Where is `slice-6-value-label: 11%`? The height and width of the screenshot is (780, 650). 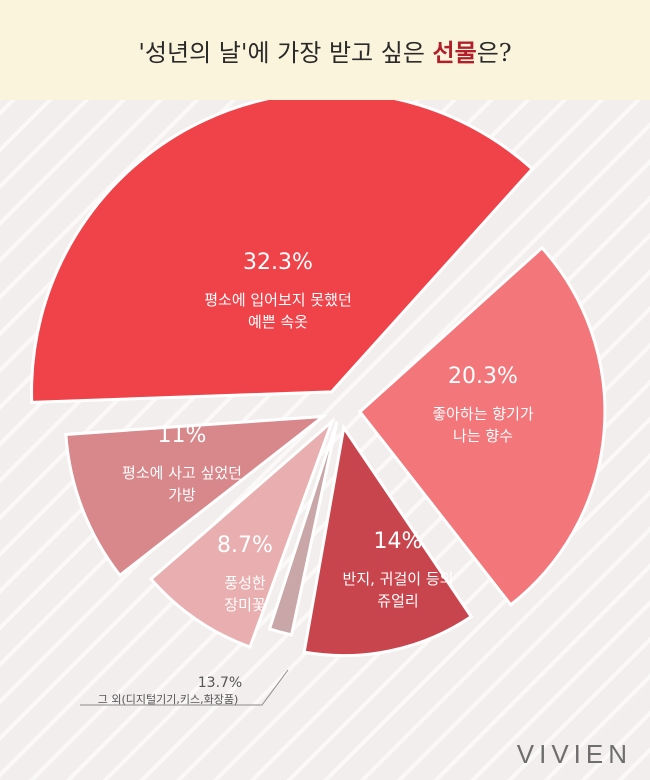 slice-6-value-label: 11% is located at coordinates (182, 435).